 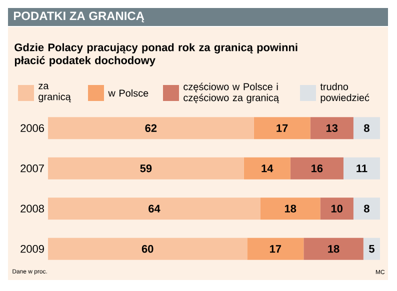 I want to click on y-tick-label: 2008, so click(x=32, y=208).